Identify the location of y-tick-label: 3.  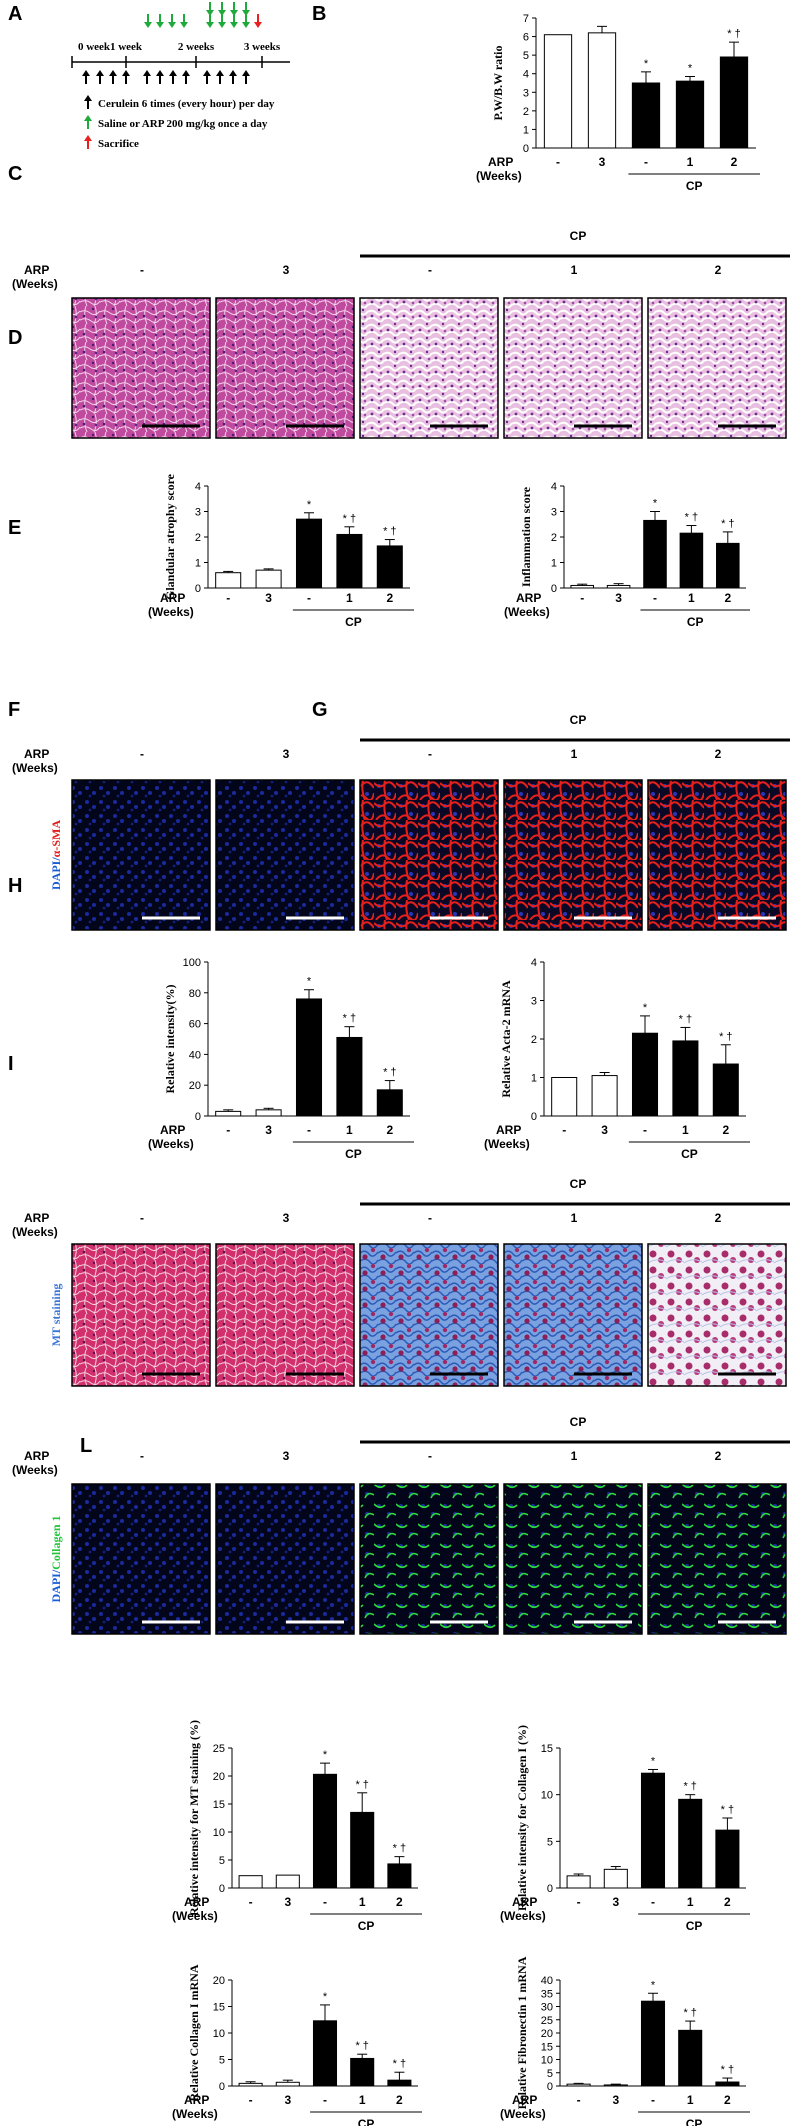
(198, 513).